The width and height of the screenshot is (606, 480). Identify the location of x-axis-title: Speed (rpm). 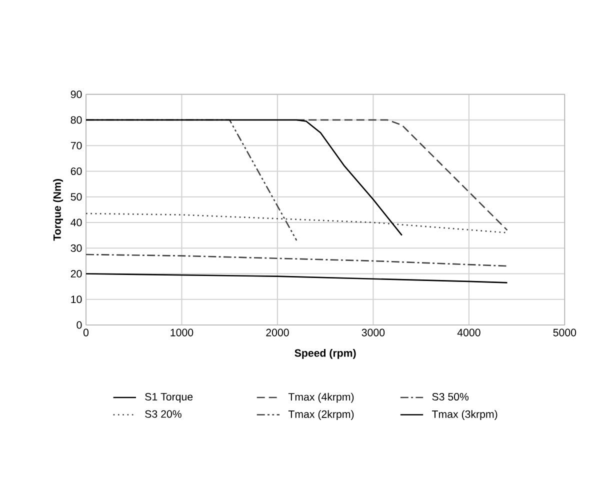
(325, 353).